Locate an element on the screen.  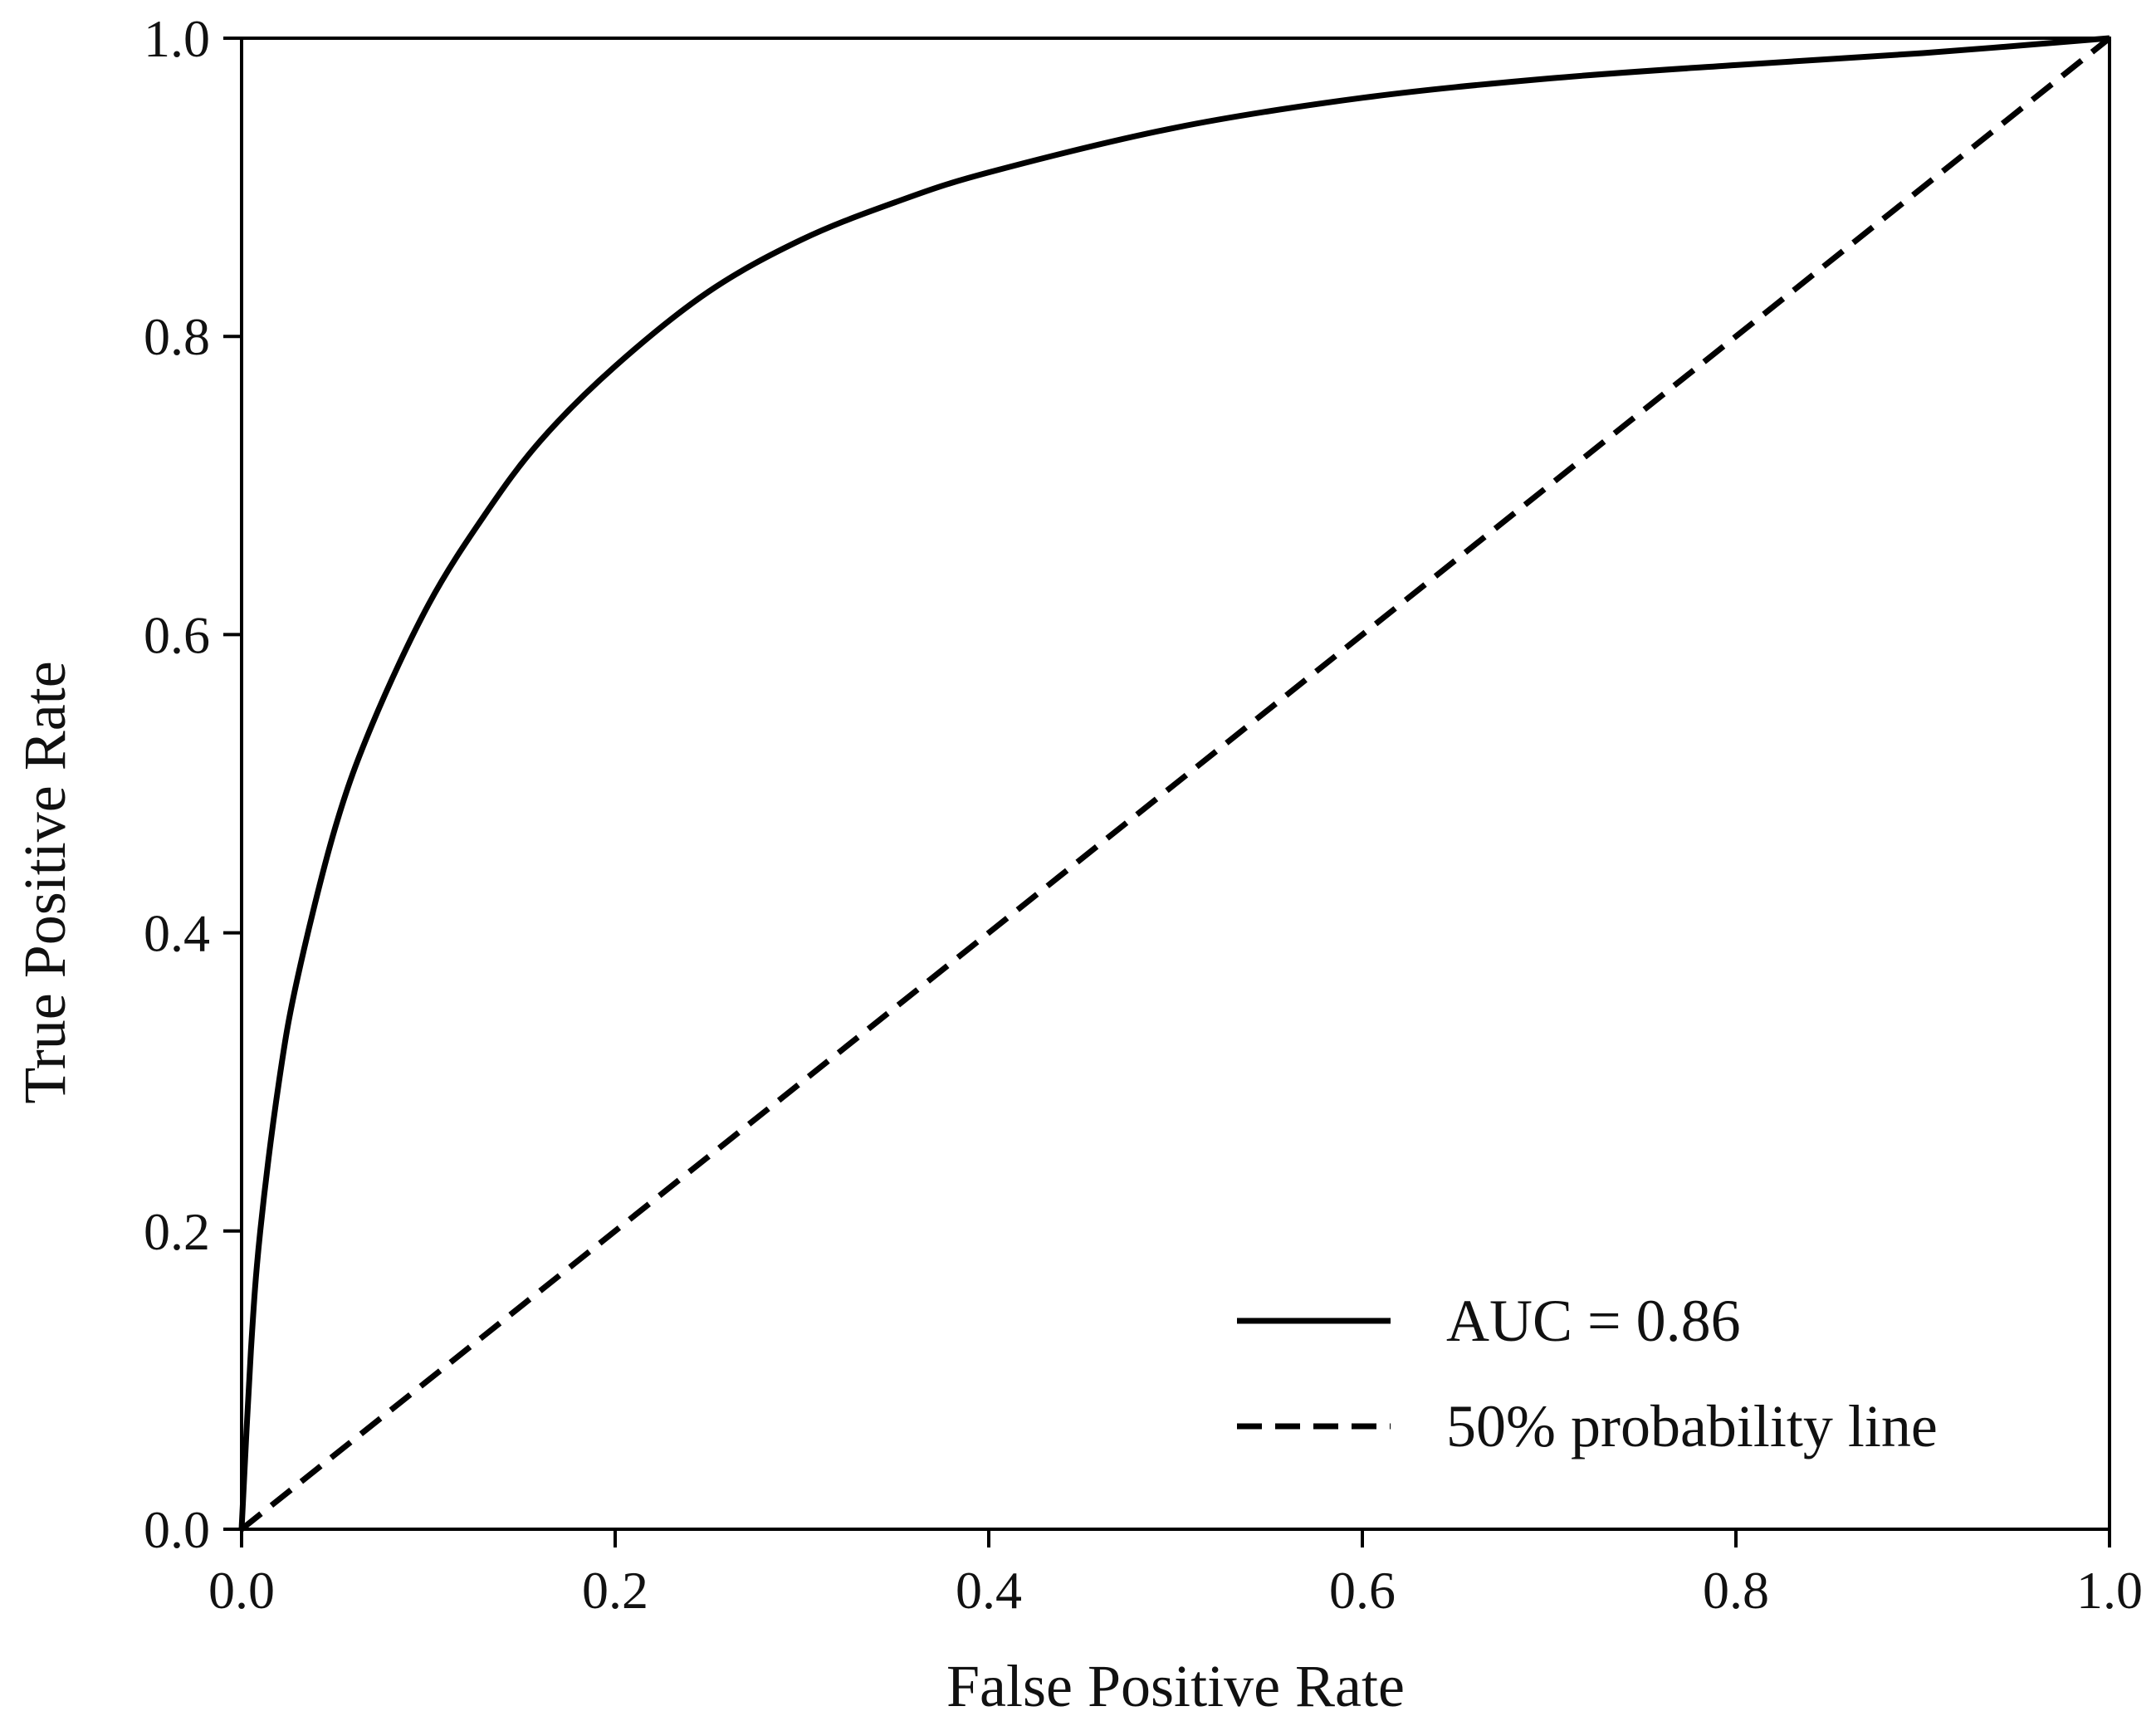
x-axis-label: False Positive Rate is located at coordinates (1175, 1686).